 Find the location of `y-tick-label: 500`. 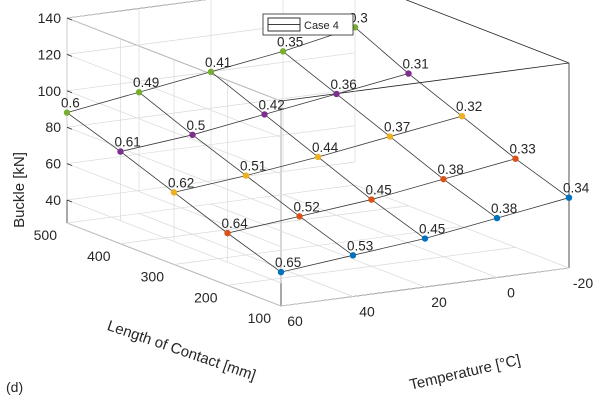

y-tick-label: 500 is located at coordinates (46, 235).